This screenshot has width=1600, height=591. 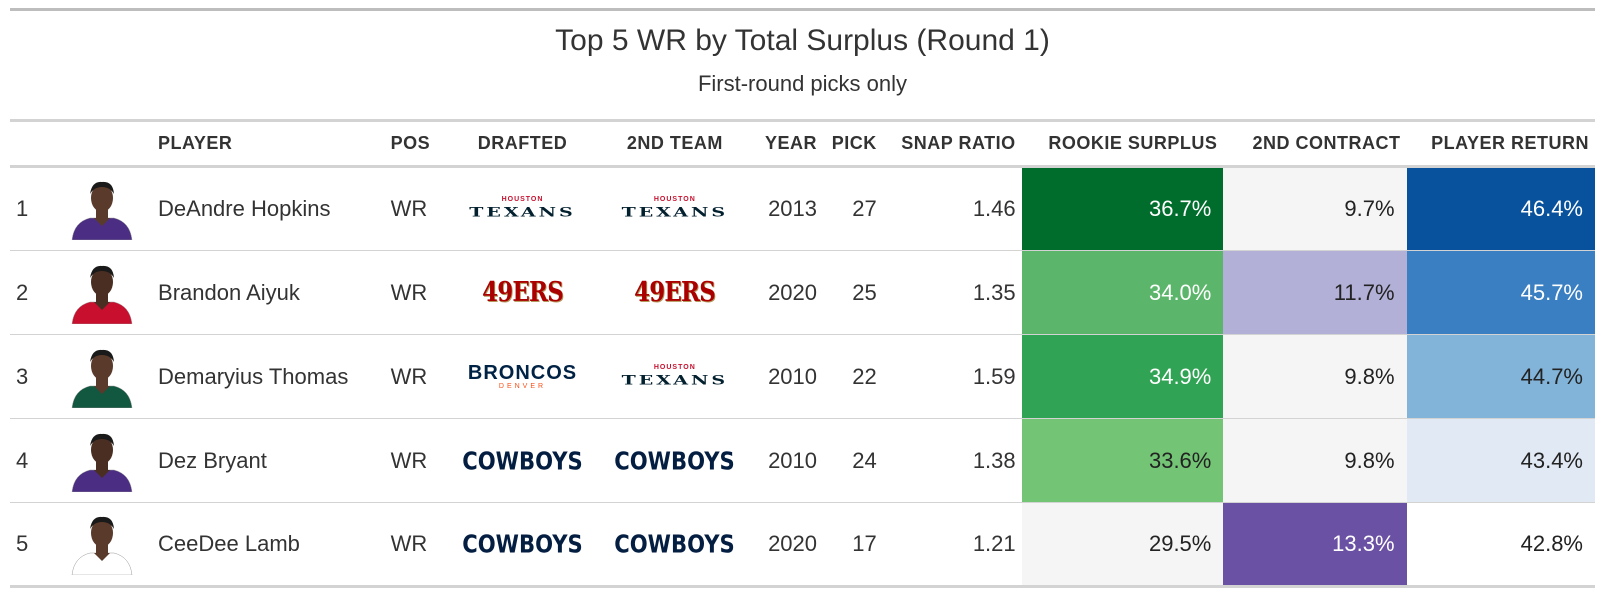 I want to click on drafted-team-cell: BRONCOS DENVER, so click(x=522, y=377).